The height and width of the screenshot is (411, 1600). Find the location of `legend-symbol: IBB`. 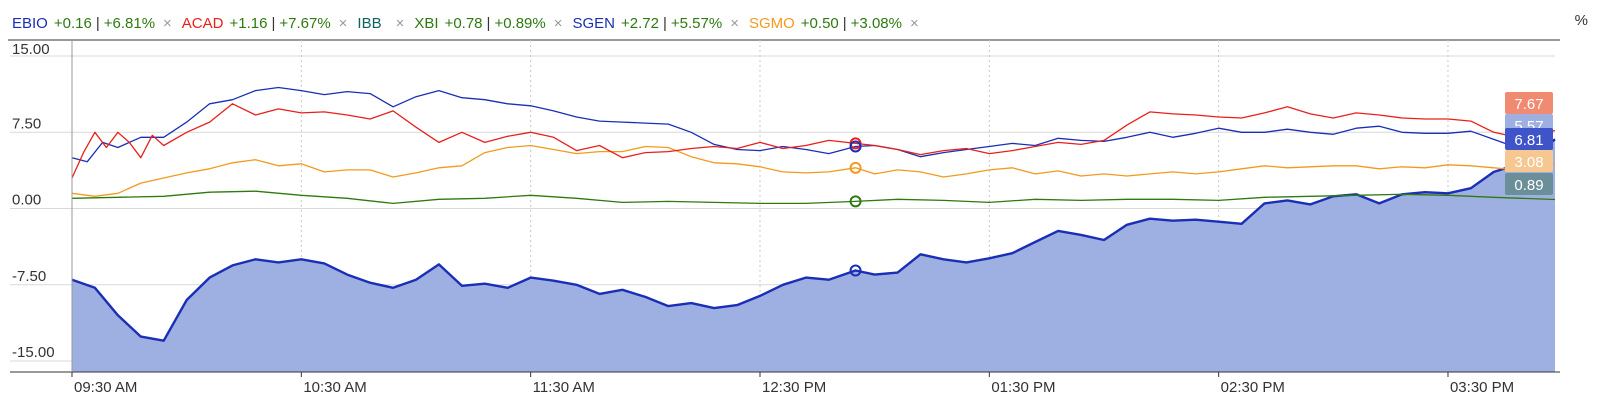

legend-symbol: IBB is located at coordinates (369, 23).